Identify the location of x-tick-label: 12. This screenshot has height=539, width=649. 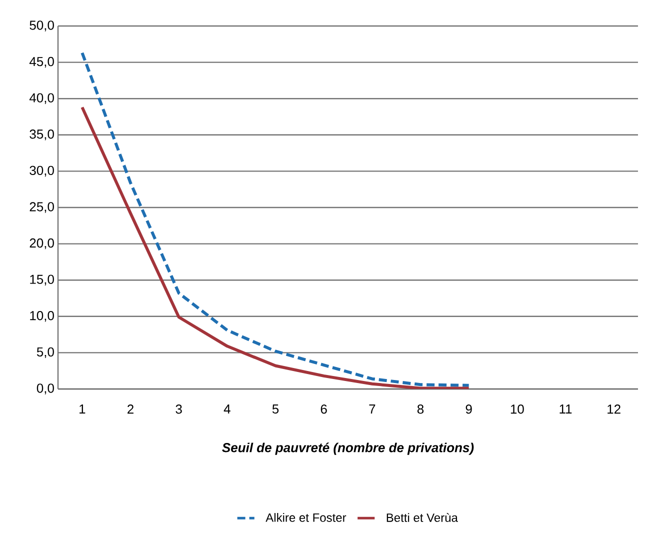
(614, 409).